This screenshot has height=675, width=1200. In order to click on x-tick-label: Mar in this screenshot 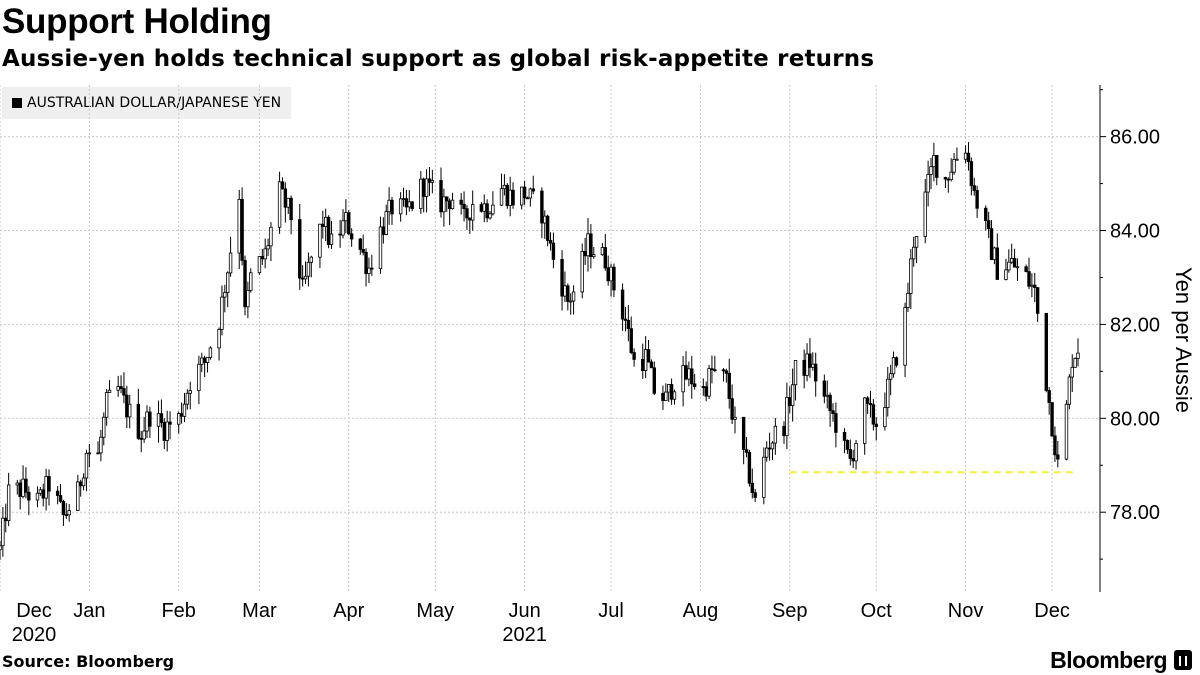, I will do `click(259, 611)`.